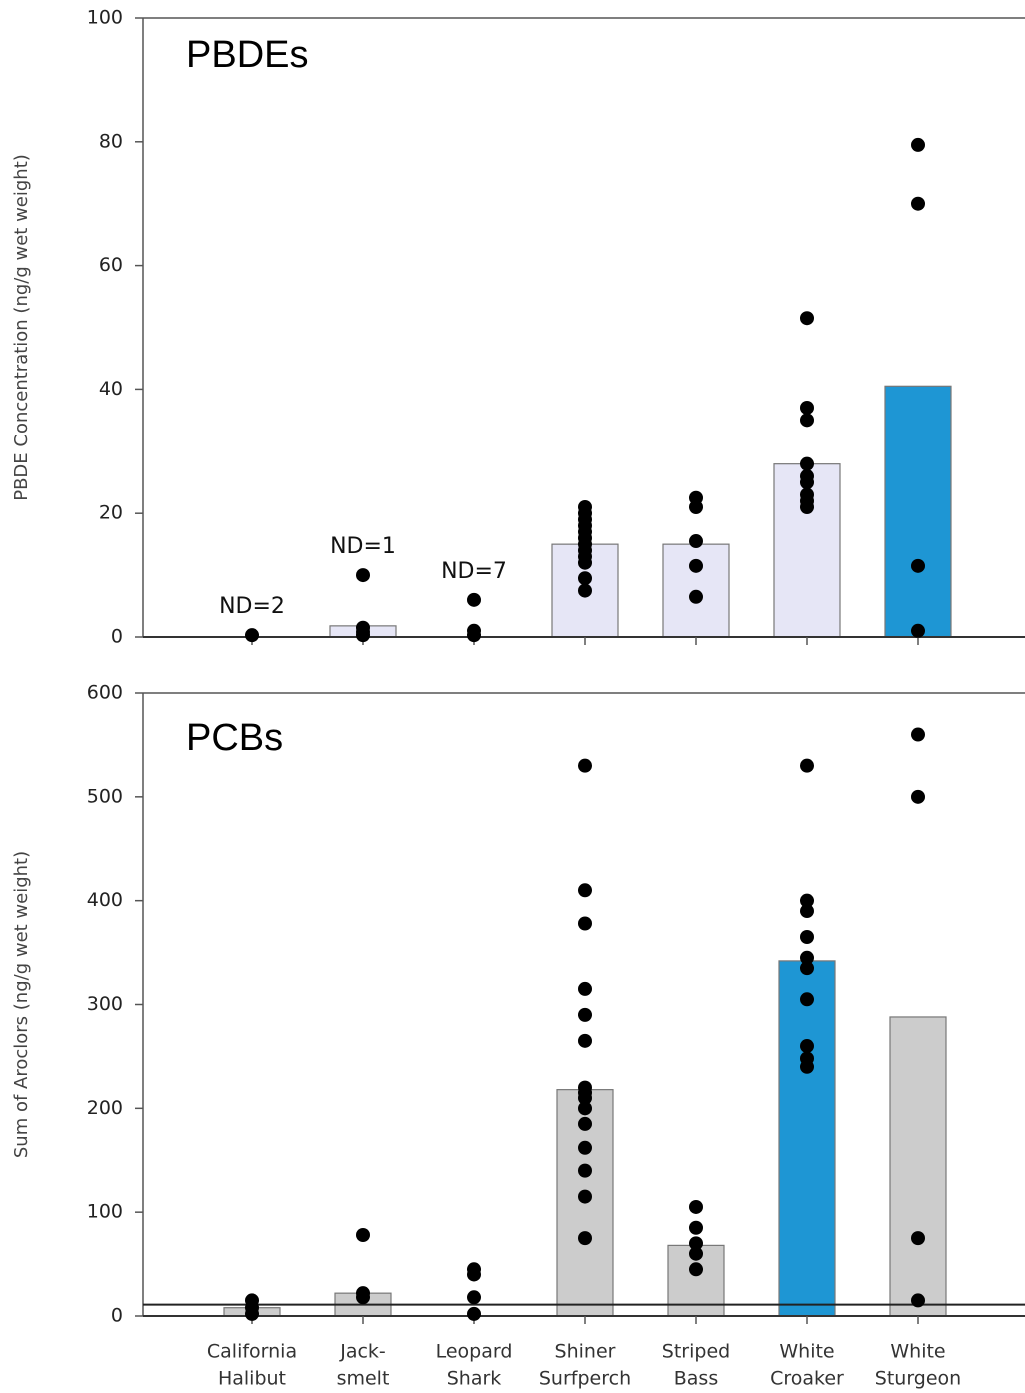 Image resolution: width=1025 pixels, height=1393 pixels. Describe the element at coordinates (585, 1352) in the screenshot. I see `x-tick-label: Shiner` at that location.